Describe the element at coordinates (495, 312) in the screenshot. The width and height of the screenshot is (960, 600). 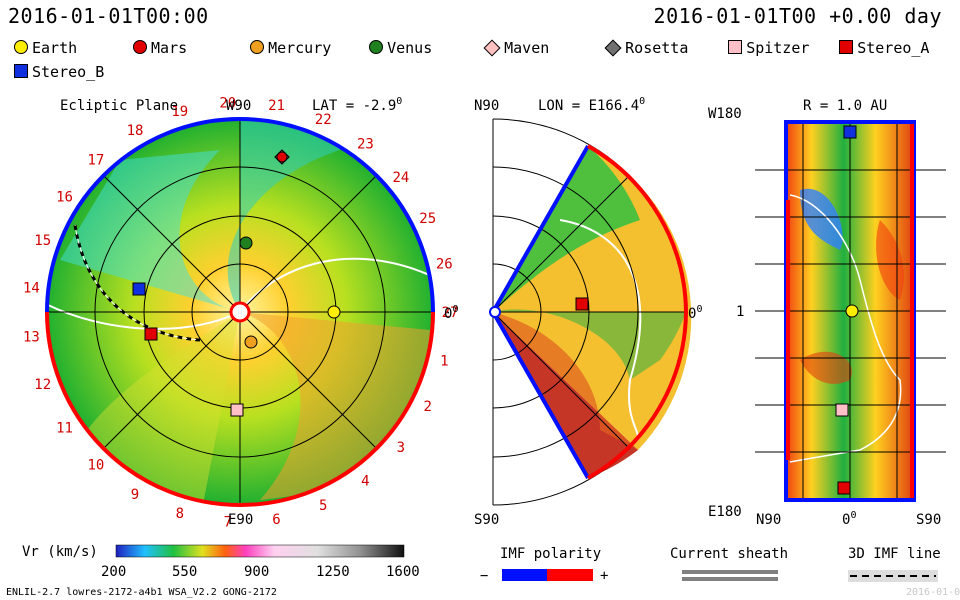
I see `meridional-sun-icon` at that location.